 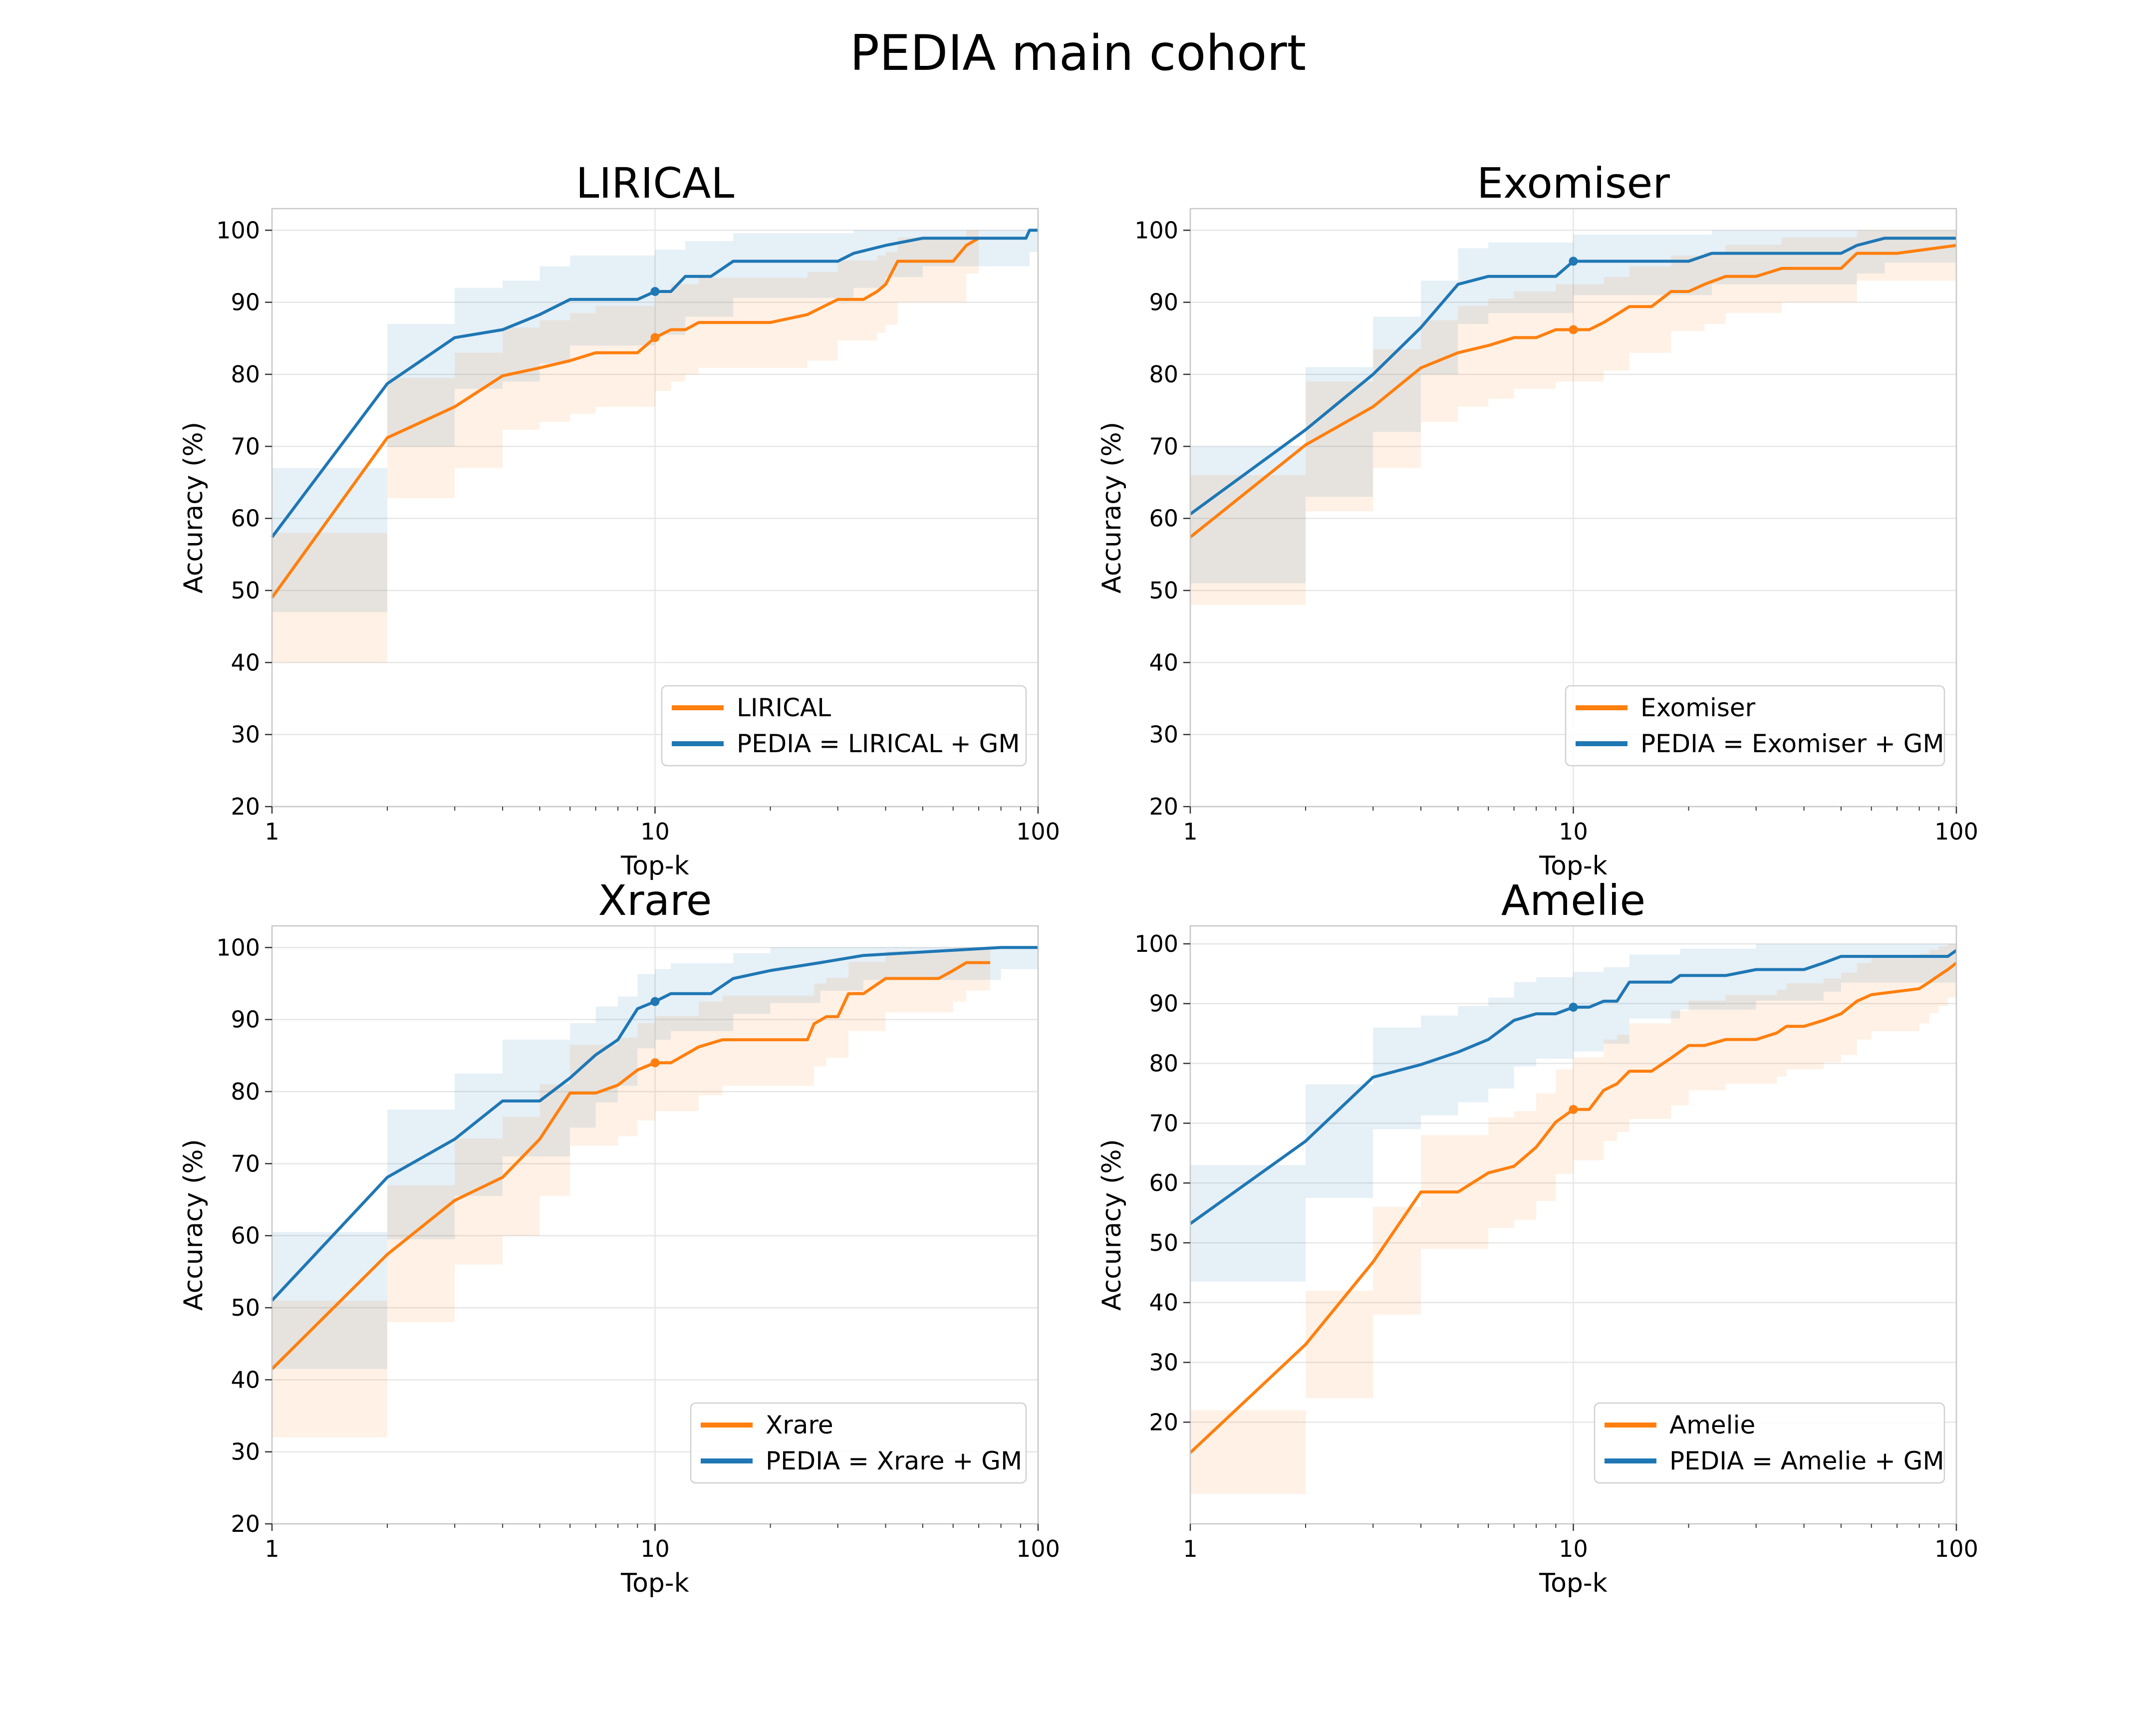 I want to click on marker-pedia-amelie-gm, so click(x=1573, y=1007).